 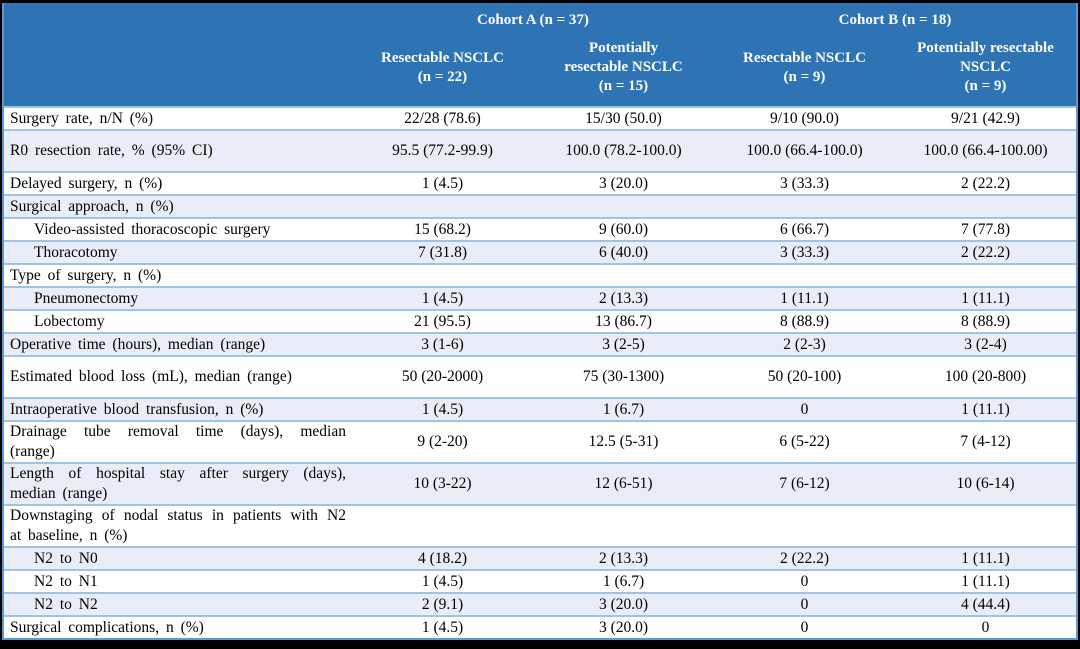 What do you see at coordinates (69, 321) in the screenshot?
I see `row-label: Lobectomy` at bounding box center [69, 321].